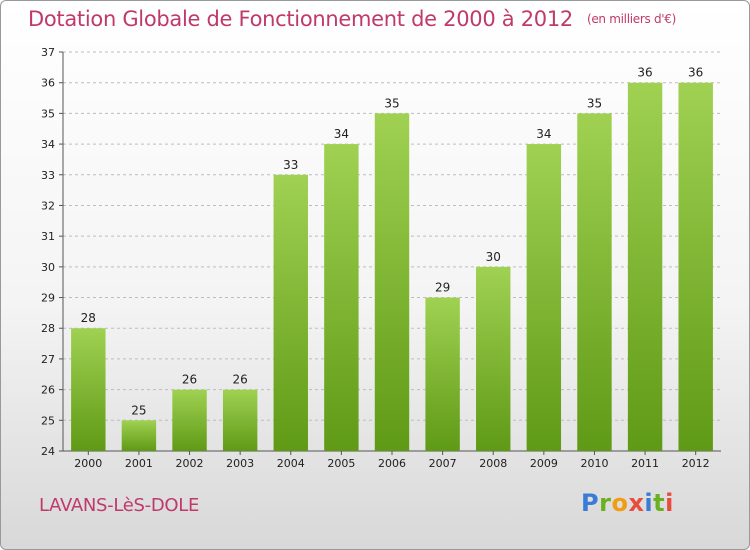 The width and height of the screenshot is (750, 550). I want to click on y-tick-label: 36, so click(48, 83).